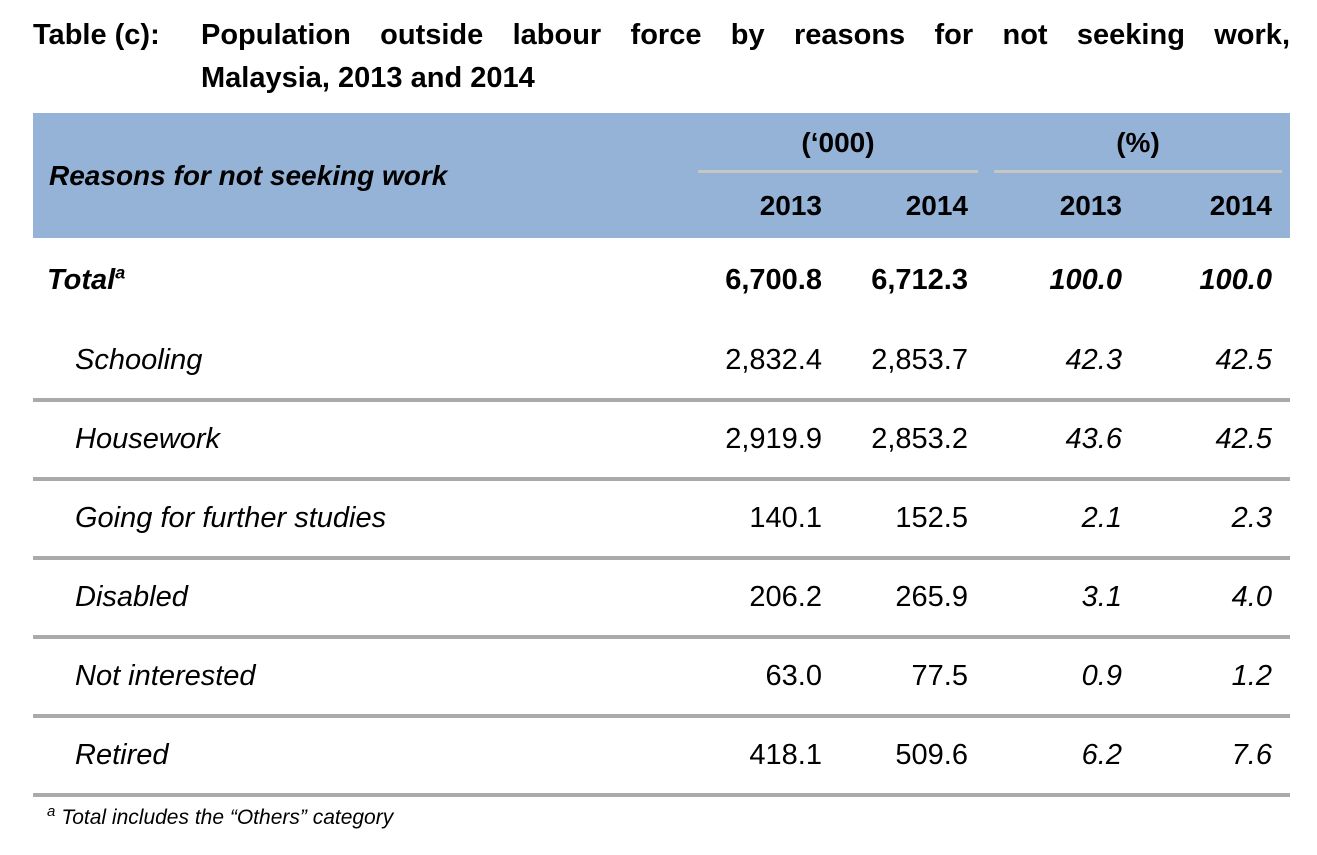 This screenshot has height=855, width=1317. Describe the element at coordinates (248, 175) in the screenshot. I see `header-reasons-label: Reasons for not seeking work` at that location.